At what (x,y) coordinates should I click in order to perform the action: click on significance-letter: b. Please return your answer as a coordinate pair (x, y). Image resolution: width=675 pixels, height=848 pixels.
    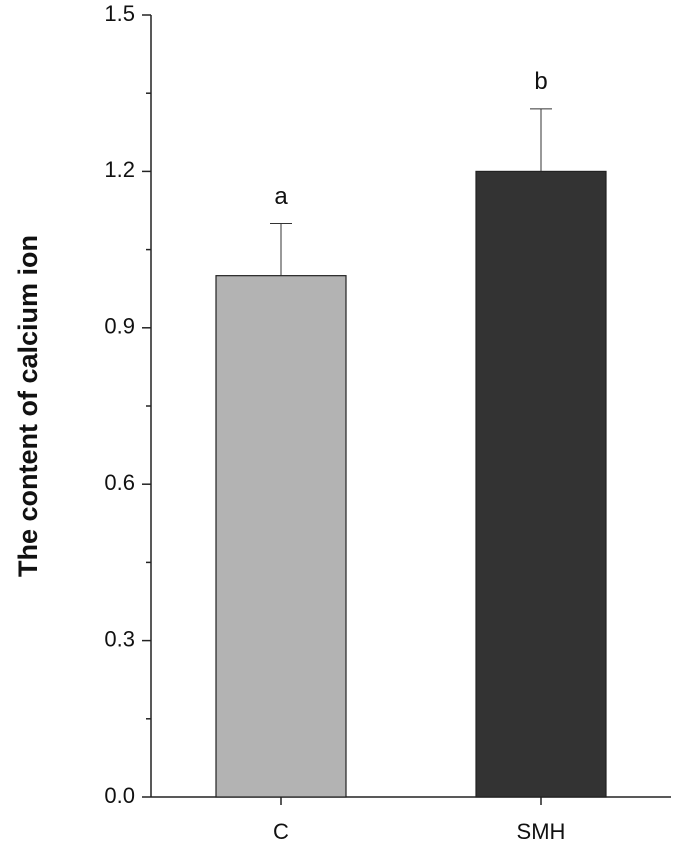
    Looking at the image, I should click on (540, 81).